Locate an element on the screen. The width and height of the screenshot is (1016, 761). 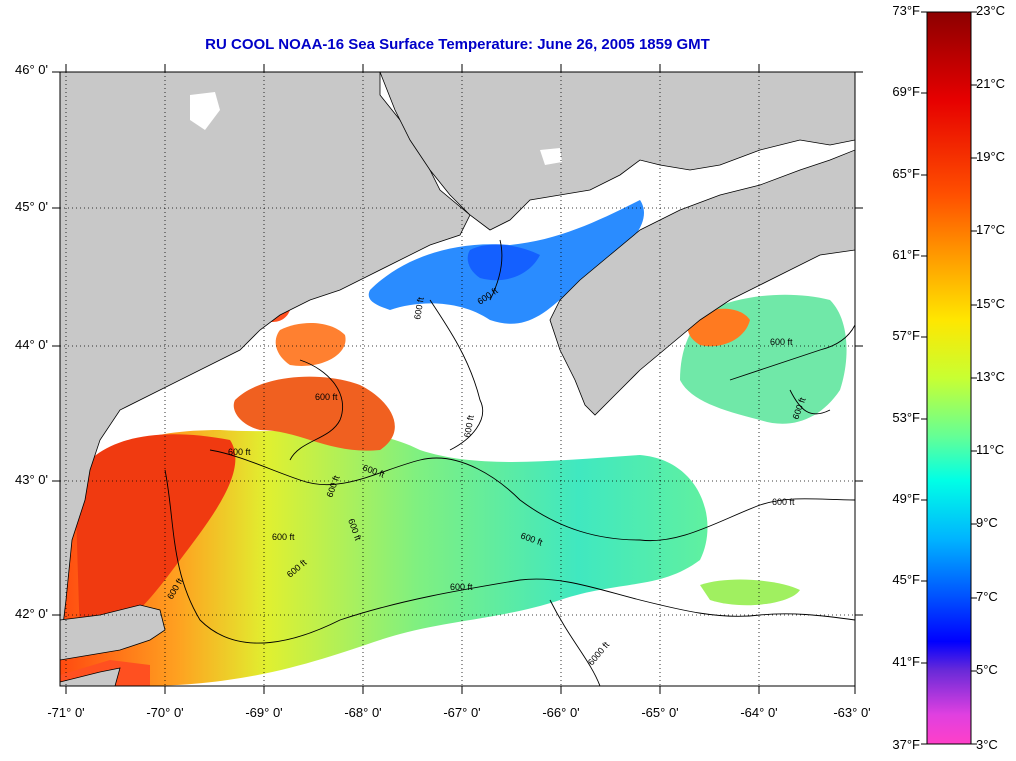
nova-scotia is located at coordinates (702, 282).